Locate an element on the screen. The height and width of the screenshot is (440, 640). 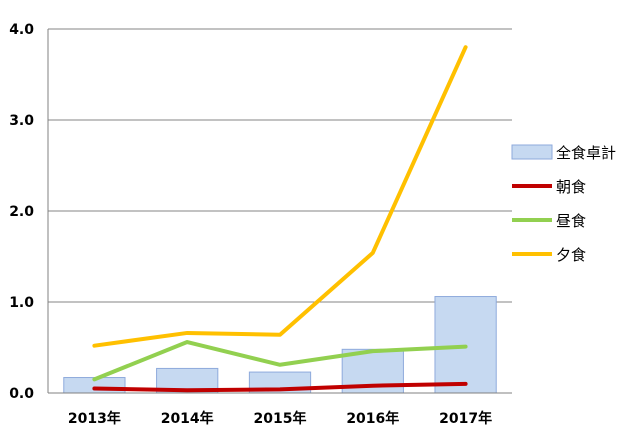
x-tick-label: 2016年 is located at coordinates (372, 418).